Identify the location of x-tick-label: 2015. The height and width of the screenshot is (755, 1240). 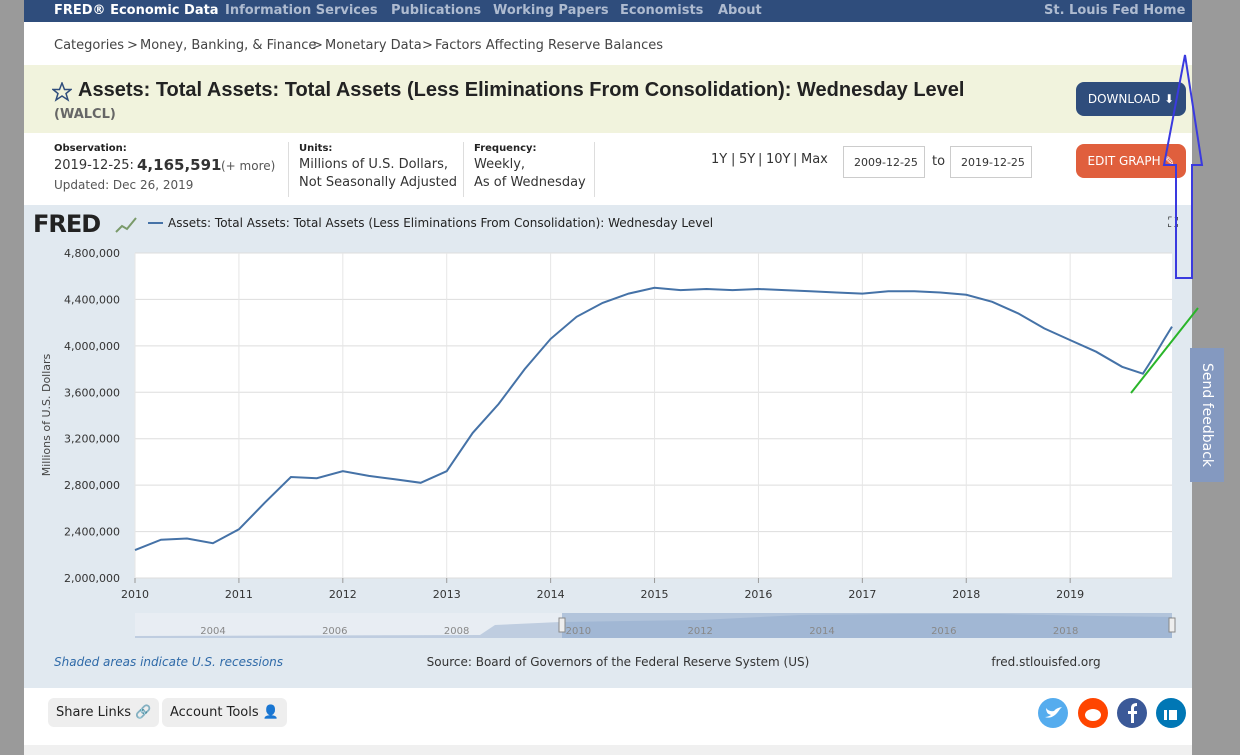
(655, 594).